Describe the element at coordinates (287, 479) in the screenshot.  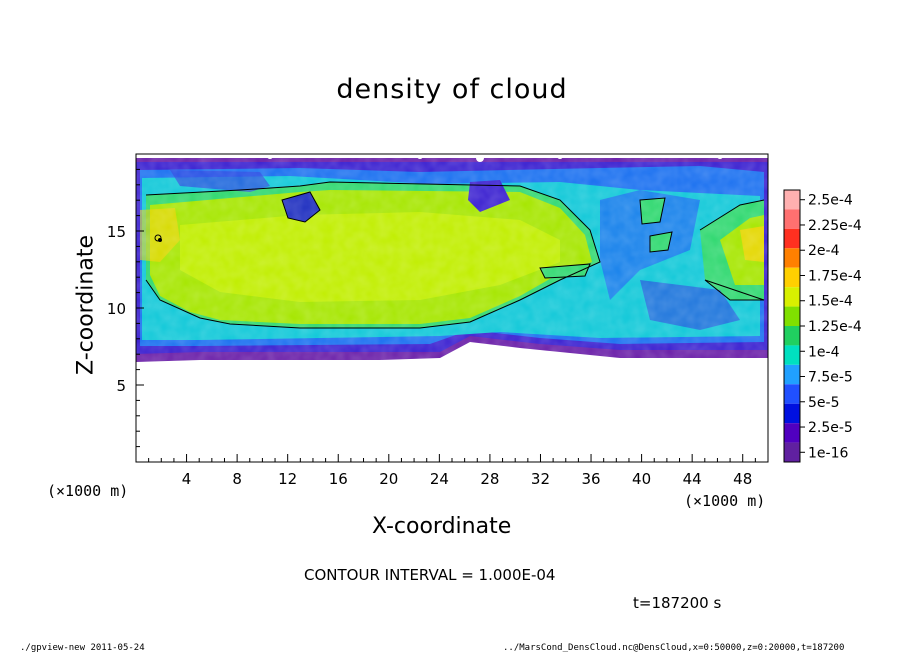
I see `x-tick-label: 12` at that location.